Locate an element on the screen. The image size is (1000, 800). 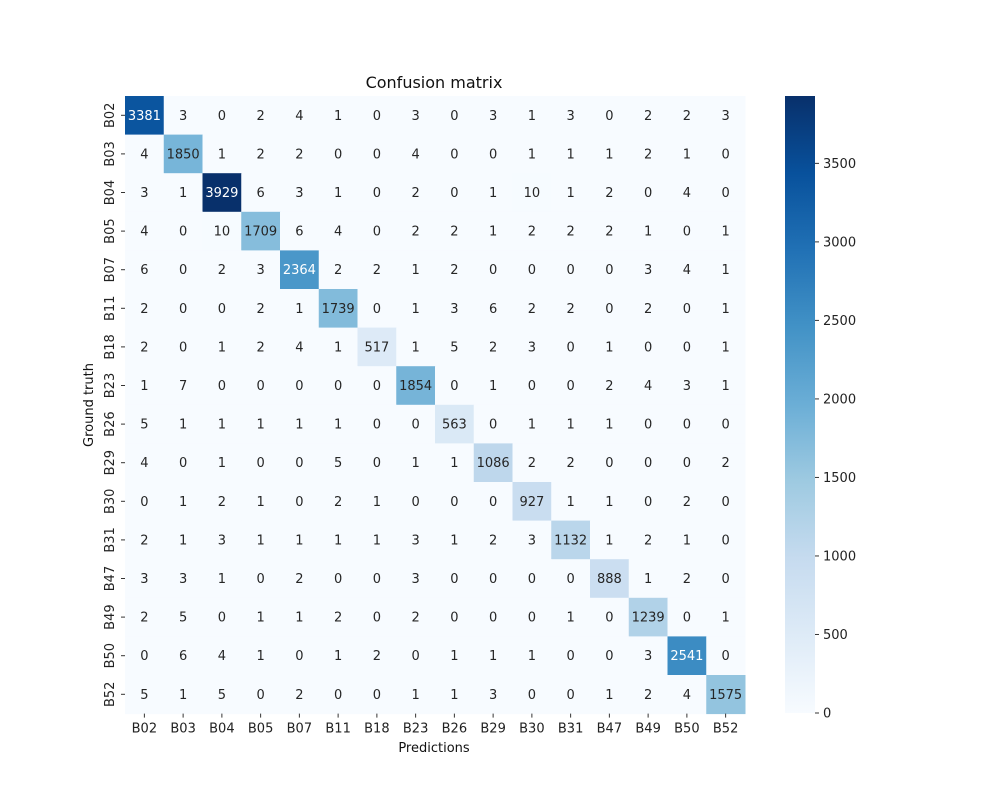
y-tick-label: B26 is located at coordinates (110, 423).